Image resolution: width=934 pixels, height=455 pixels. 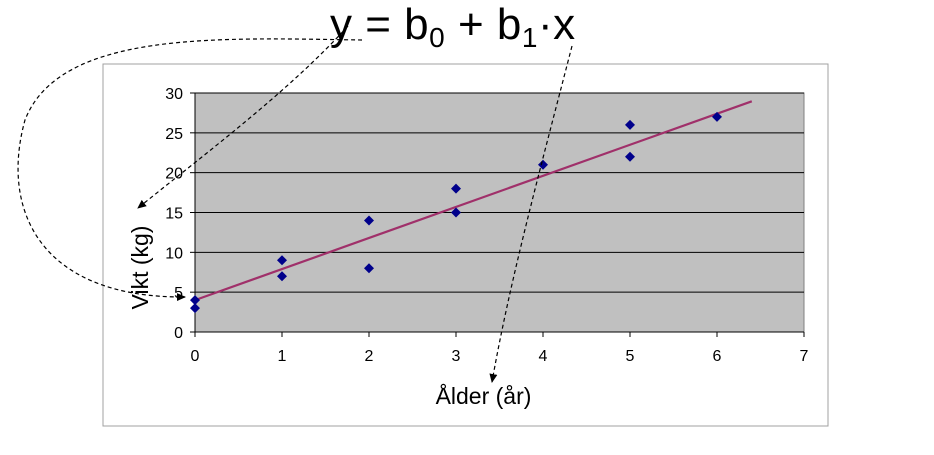 What do you see at coordinates (378, 24) in the screenshot?
I see `equation-equals: =` at bounding box center [378, 24].